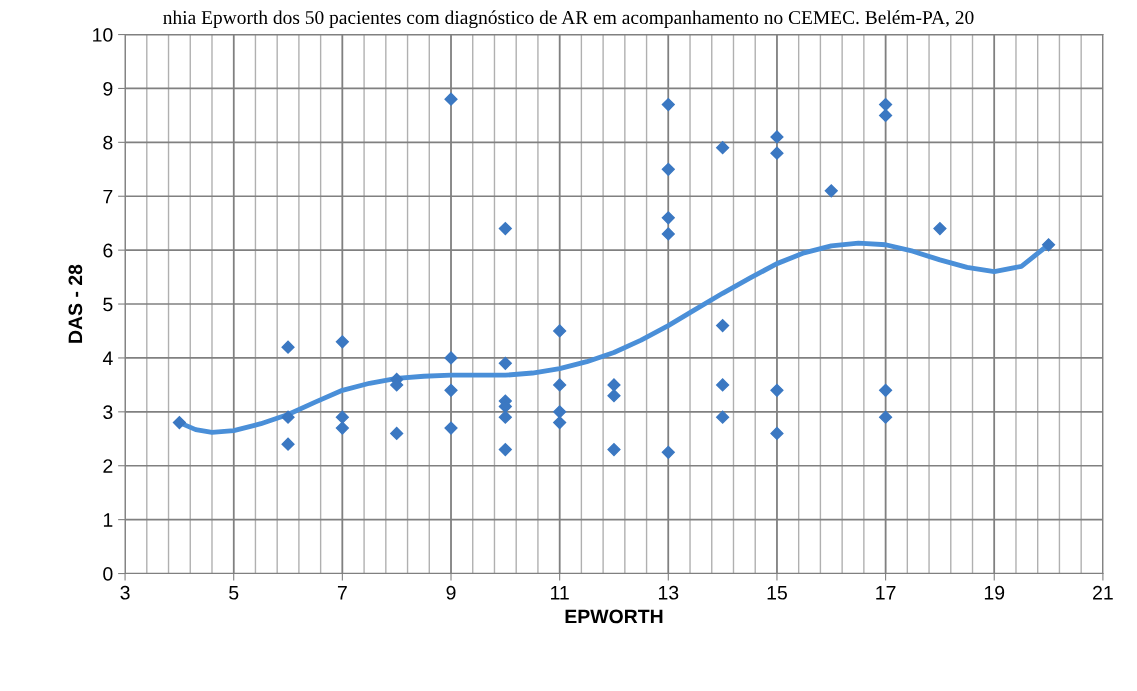 The height and width of the screenshot is (691, 1137). Describe the element at coordinates (568, 19) in the screenshot. I see `chart-title: nhia Epworth dos 50 pacientes com diagnóstico de AR em acompanhamento no CEMEC. Belém-PA, 20` at that location.